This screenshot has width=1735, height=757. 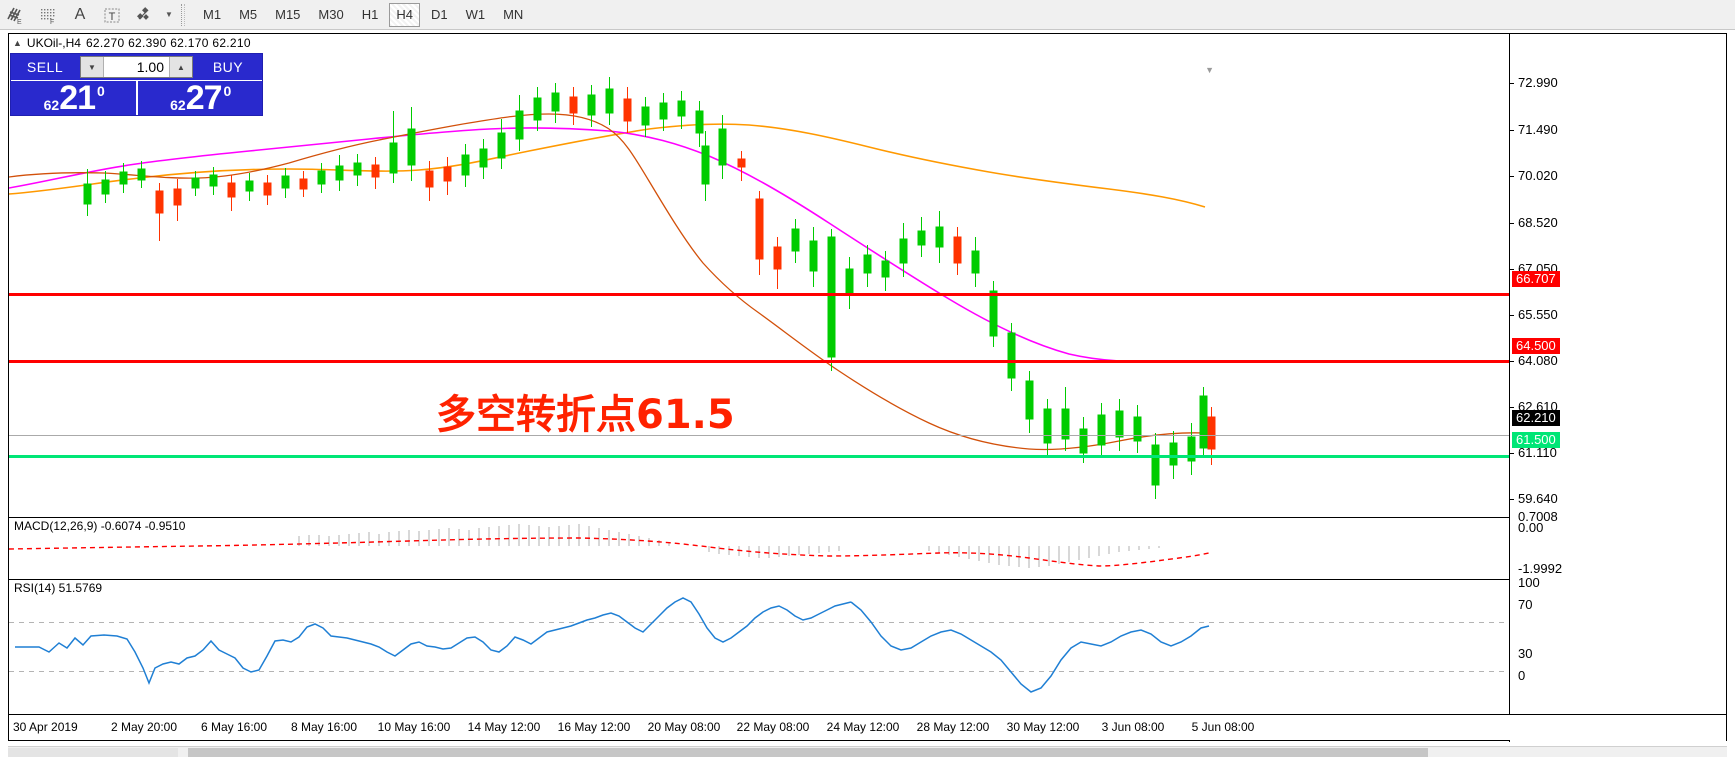 I want to click on price-label-71-490: 71.490, so click(x=1538, y=129).